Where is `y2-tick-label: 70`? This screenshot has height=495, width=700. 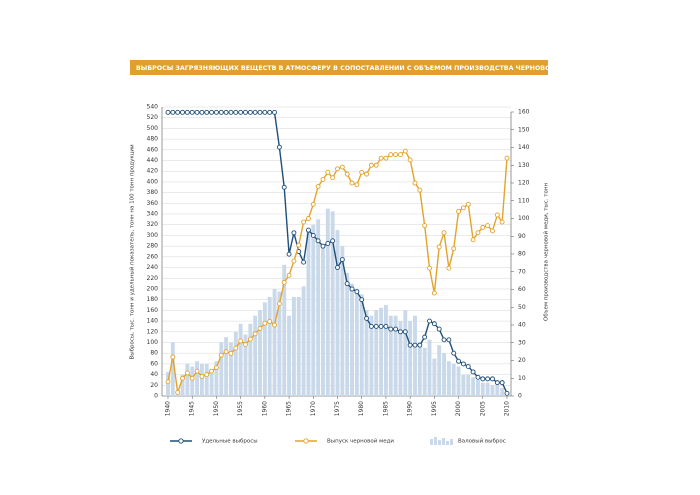
y2-tick-label: 70 is located at coordinates (522, 271).